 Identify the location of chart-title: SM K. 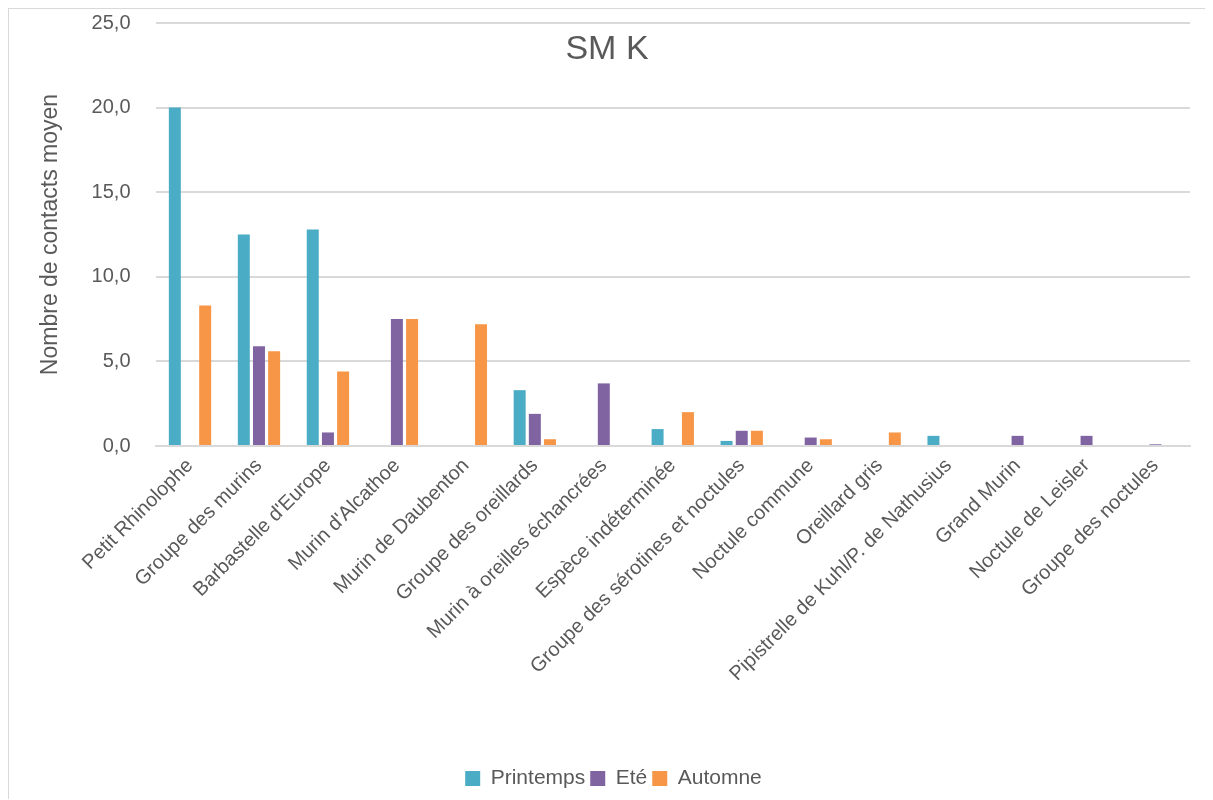
(607, 47).